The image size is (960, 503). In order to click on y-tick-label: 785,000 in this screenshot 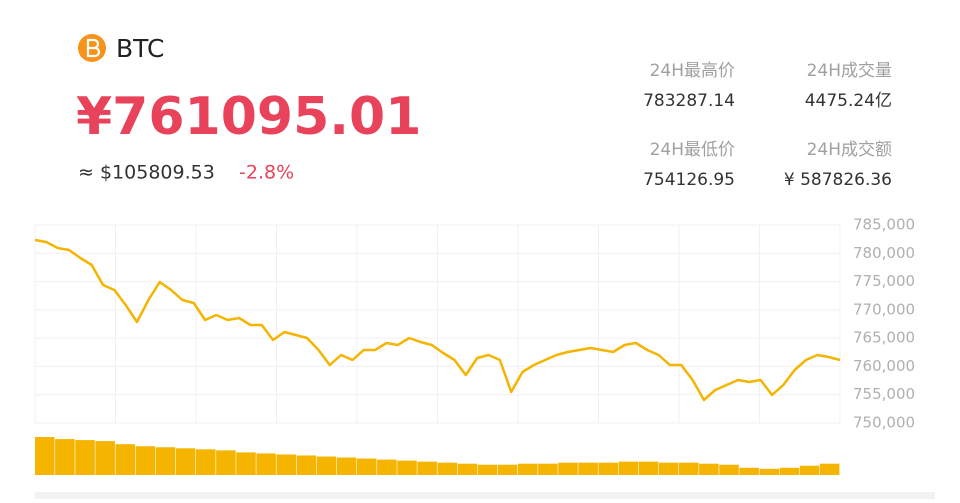, I will do `click(884, 225)`.